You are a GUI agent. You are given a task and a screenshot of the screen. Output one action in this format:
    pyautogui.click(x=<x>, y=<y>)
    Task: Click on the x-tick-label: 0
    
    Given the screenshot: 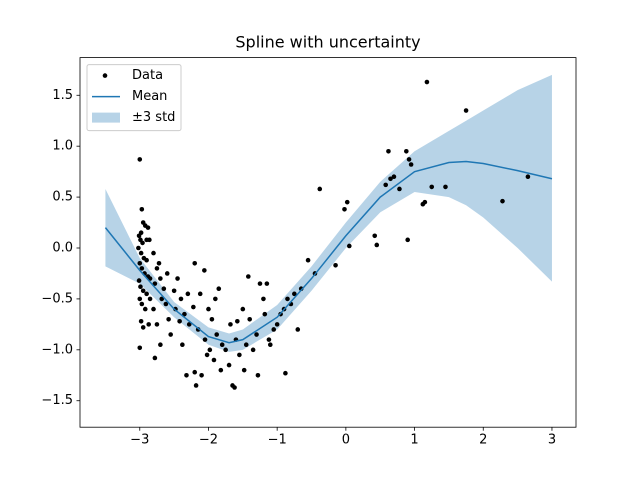 What is the action you would take?
    pyautogui.click(x=346, y=440)
    